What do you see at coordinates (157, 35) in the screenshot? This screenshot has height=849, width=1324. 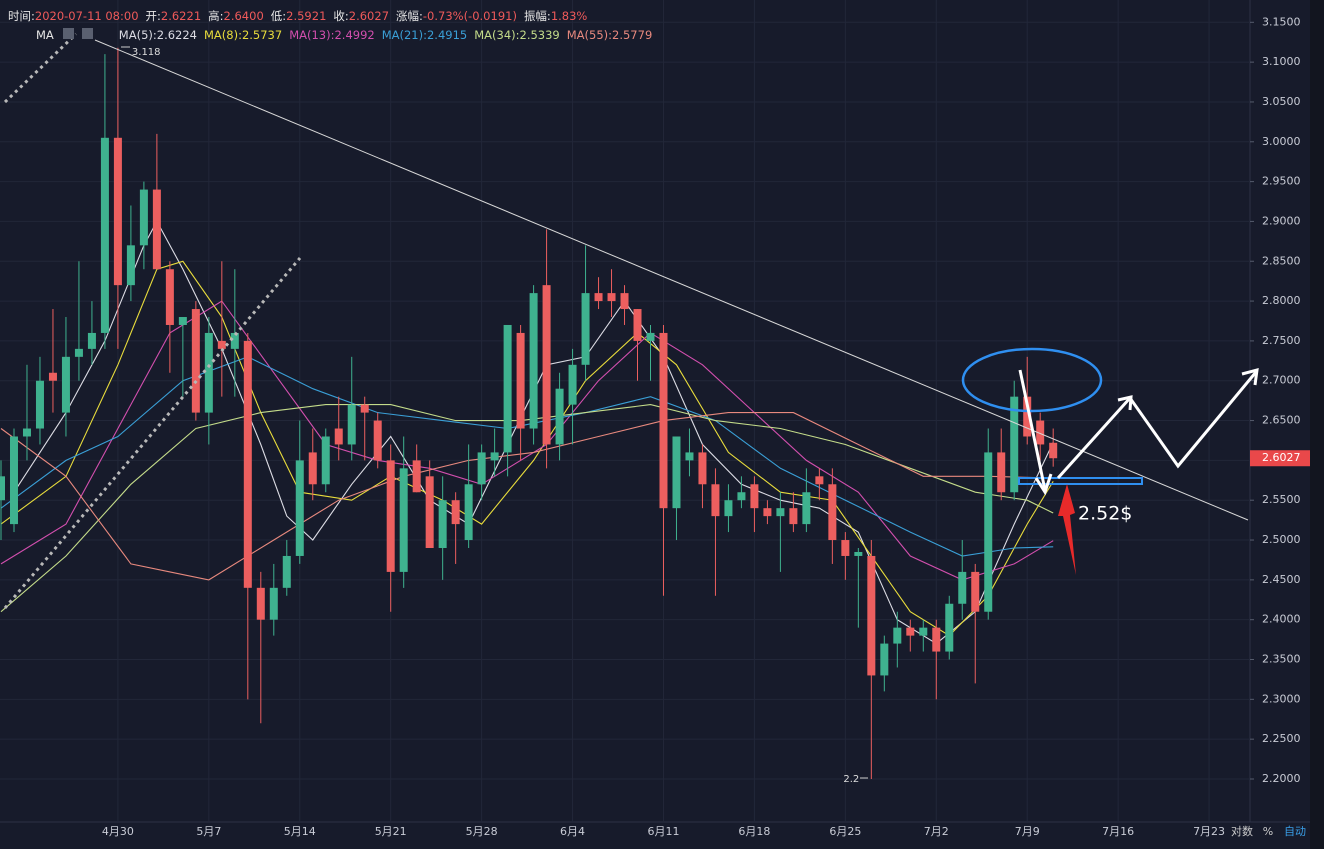 I see `legend-entry: MA(5):2.6224` at bounding box center [157, 35].